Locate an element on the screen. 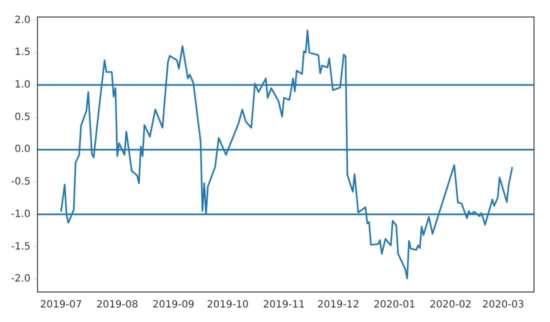 The image size is (550, 322). y-tick-label: -0.5 is located at coordinates (20, 182).